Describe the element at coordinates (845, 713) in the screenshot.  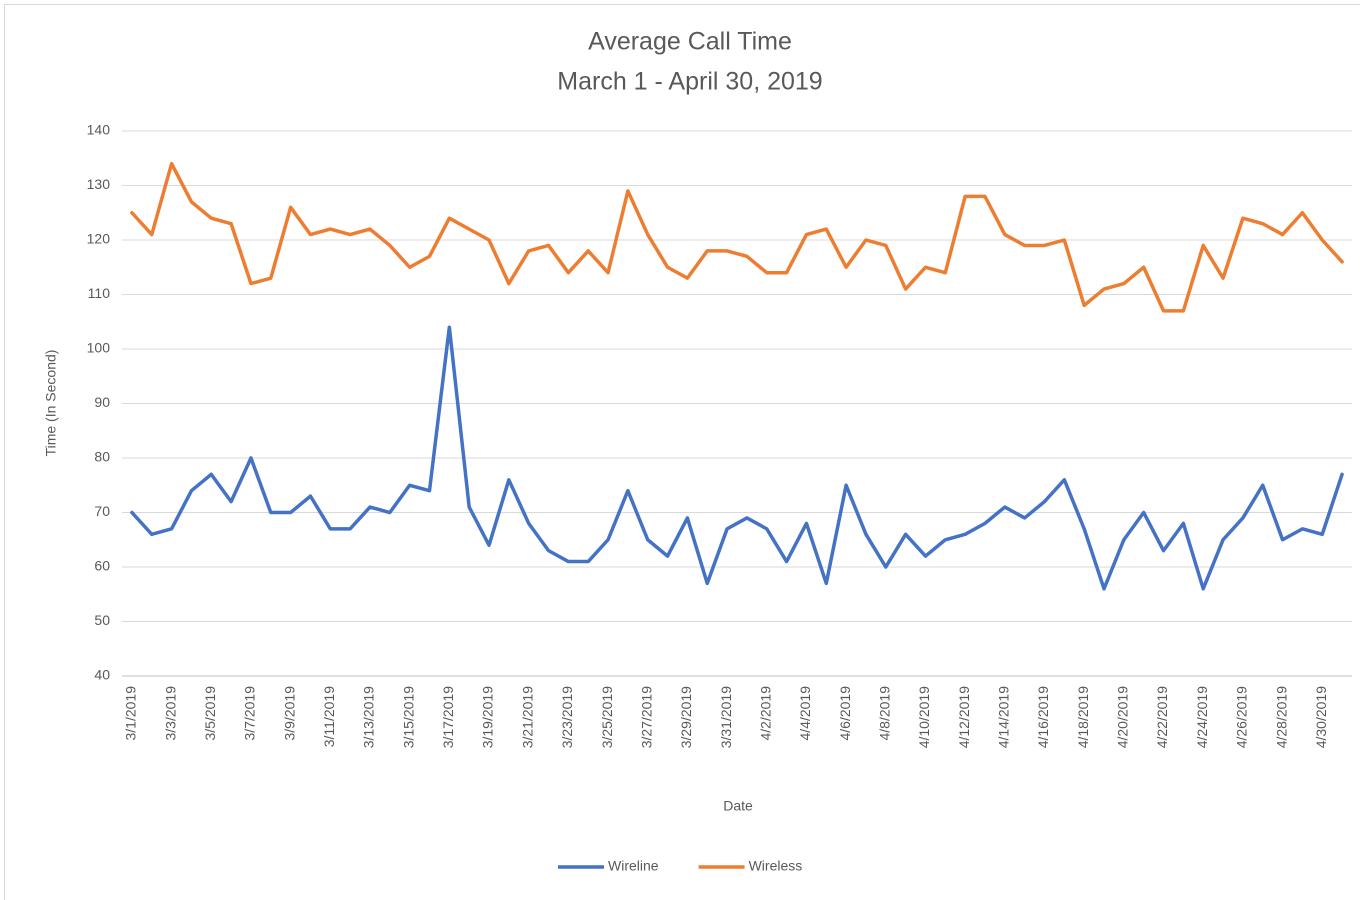
I see `x-tick-label: 4/6/2019` at that location.